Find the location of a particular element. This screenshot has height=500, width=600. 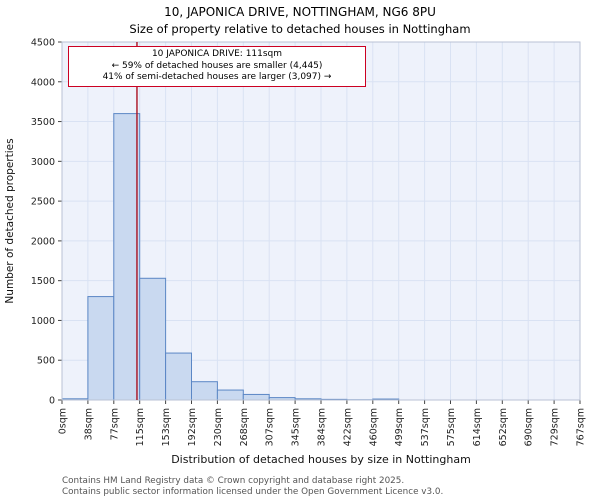

x-tick-label: 652sqm is located at coordinates (503, 427).